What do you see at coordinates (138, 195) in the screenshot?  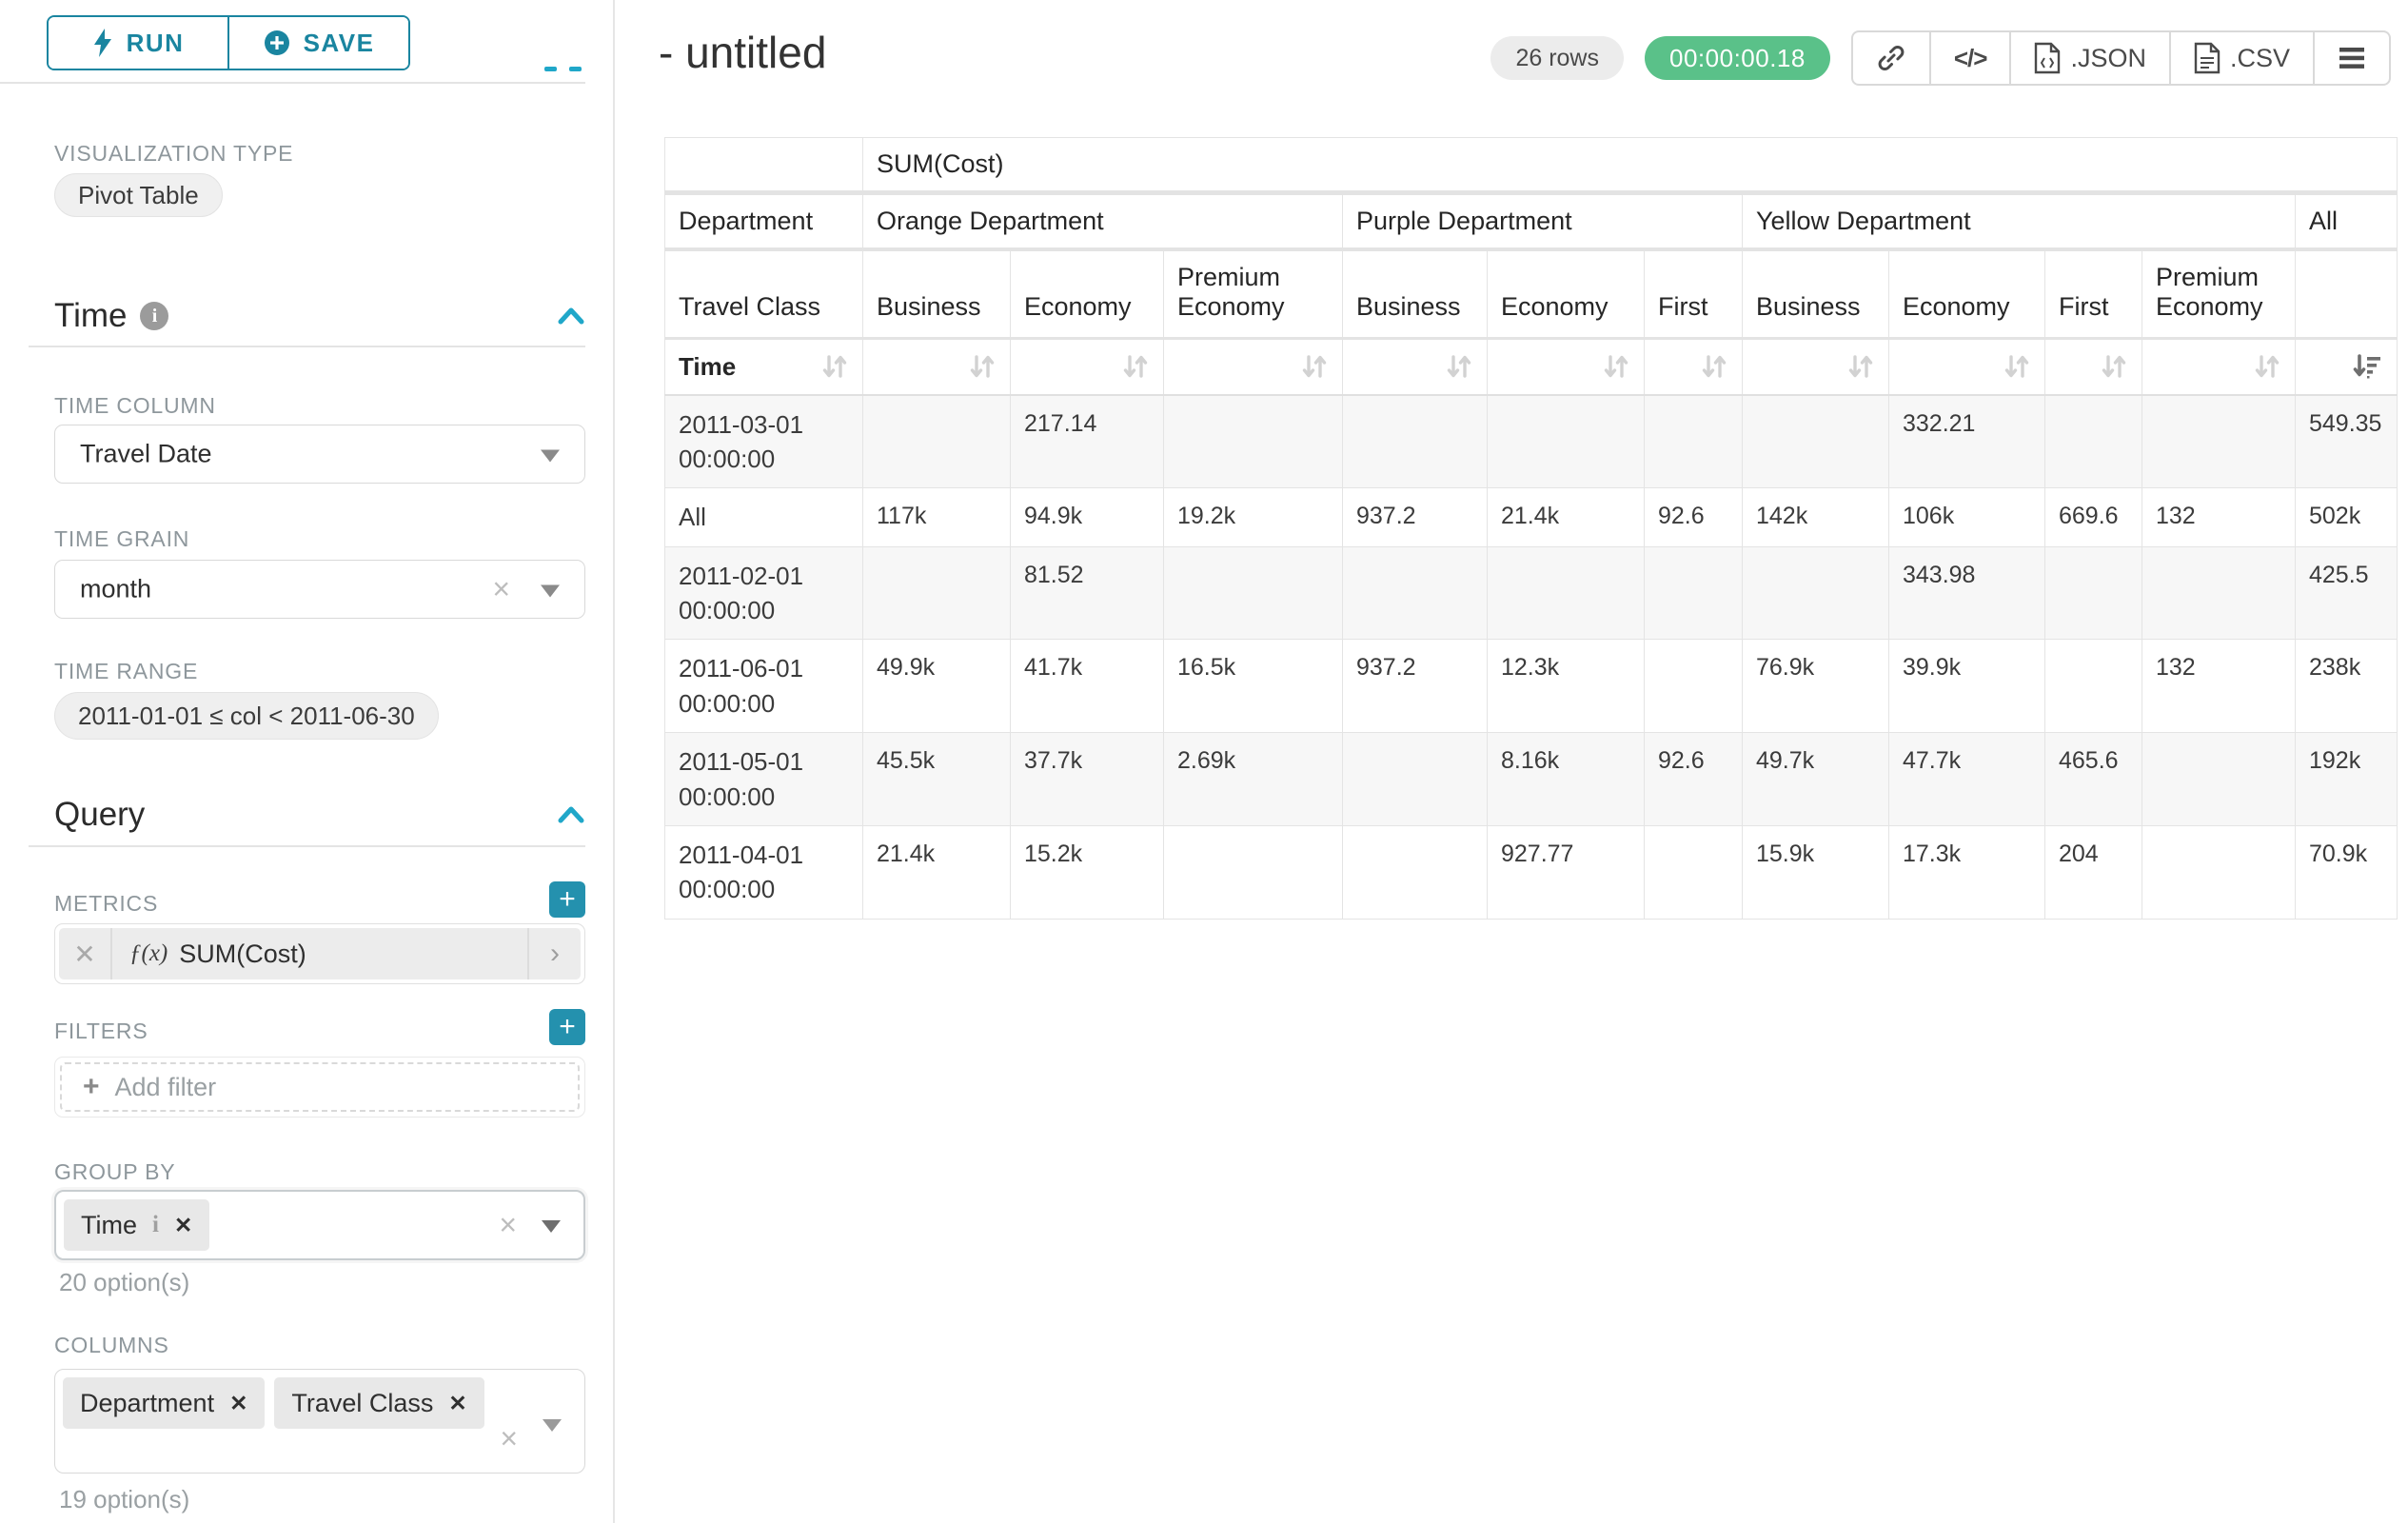 I see `visualization-type-chip: Pivot Table` at bounding box center [138, 195].